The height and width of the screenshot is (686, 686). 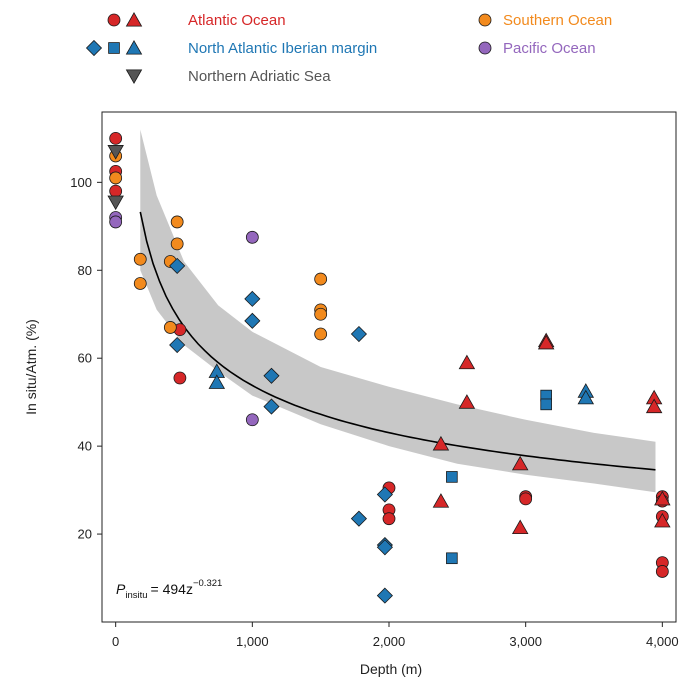 I want to click on legend-item: Atlantic Ocean, so click(x=196, y=20).